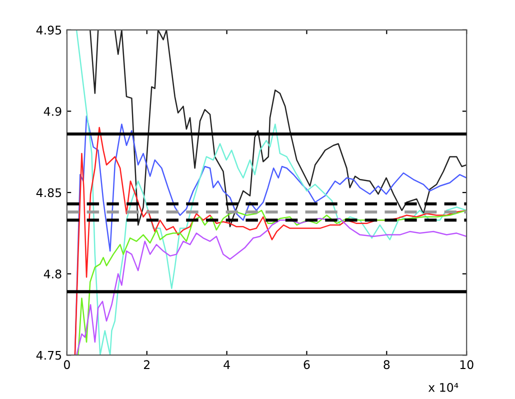 The width and height of the screenshot is (515, 399). I want to click on y-tick-label: 4.85, so click(49, 193).